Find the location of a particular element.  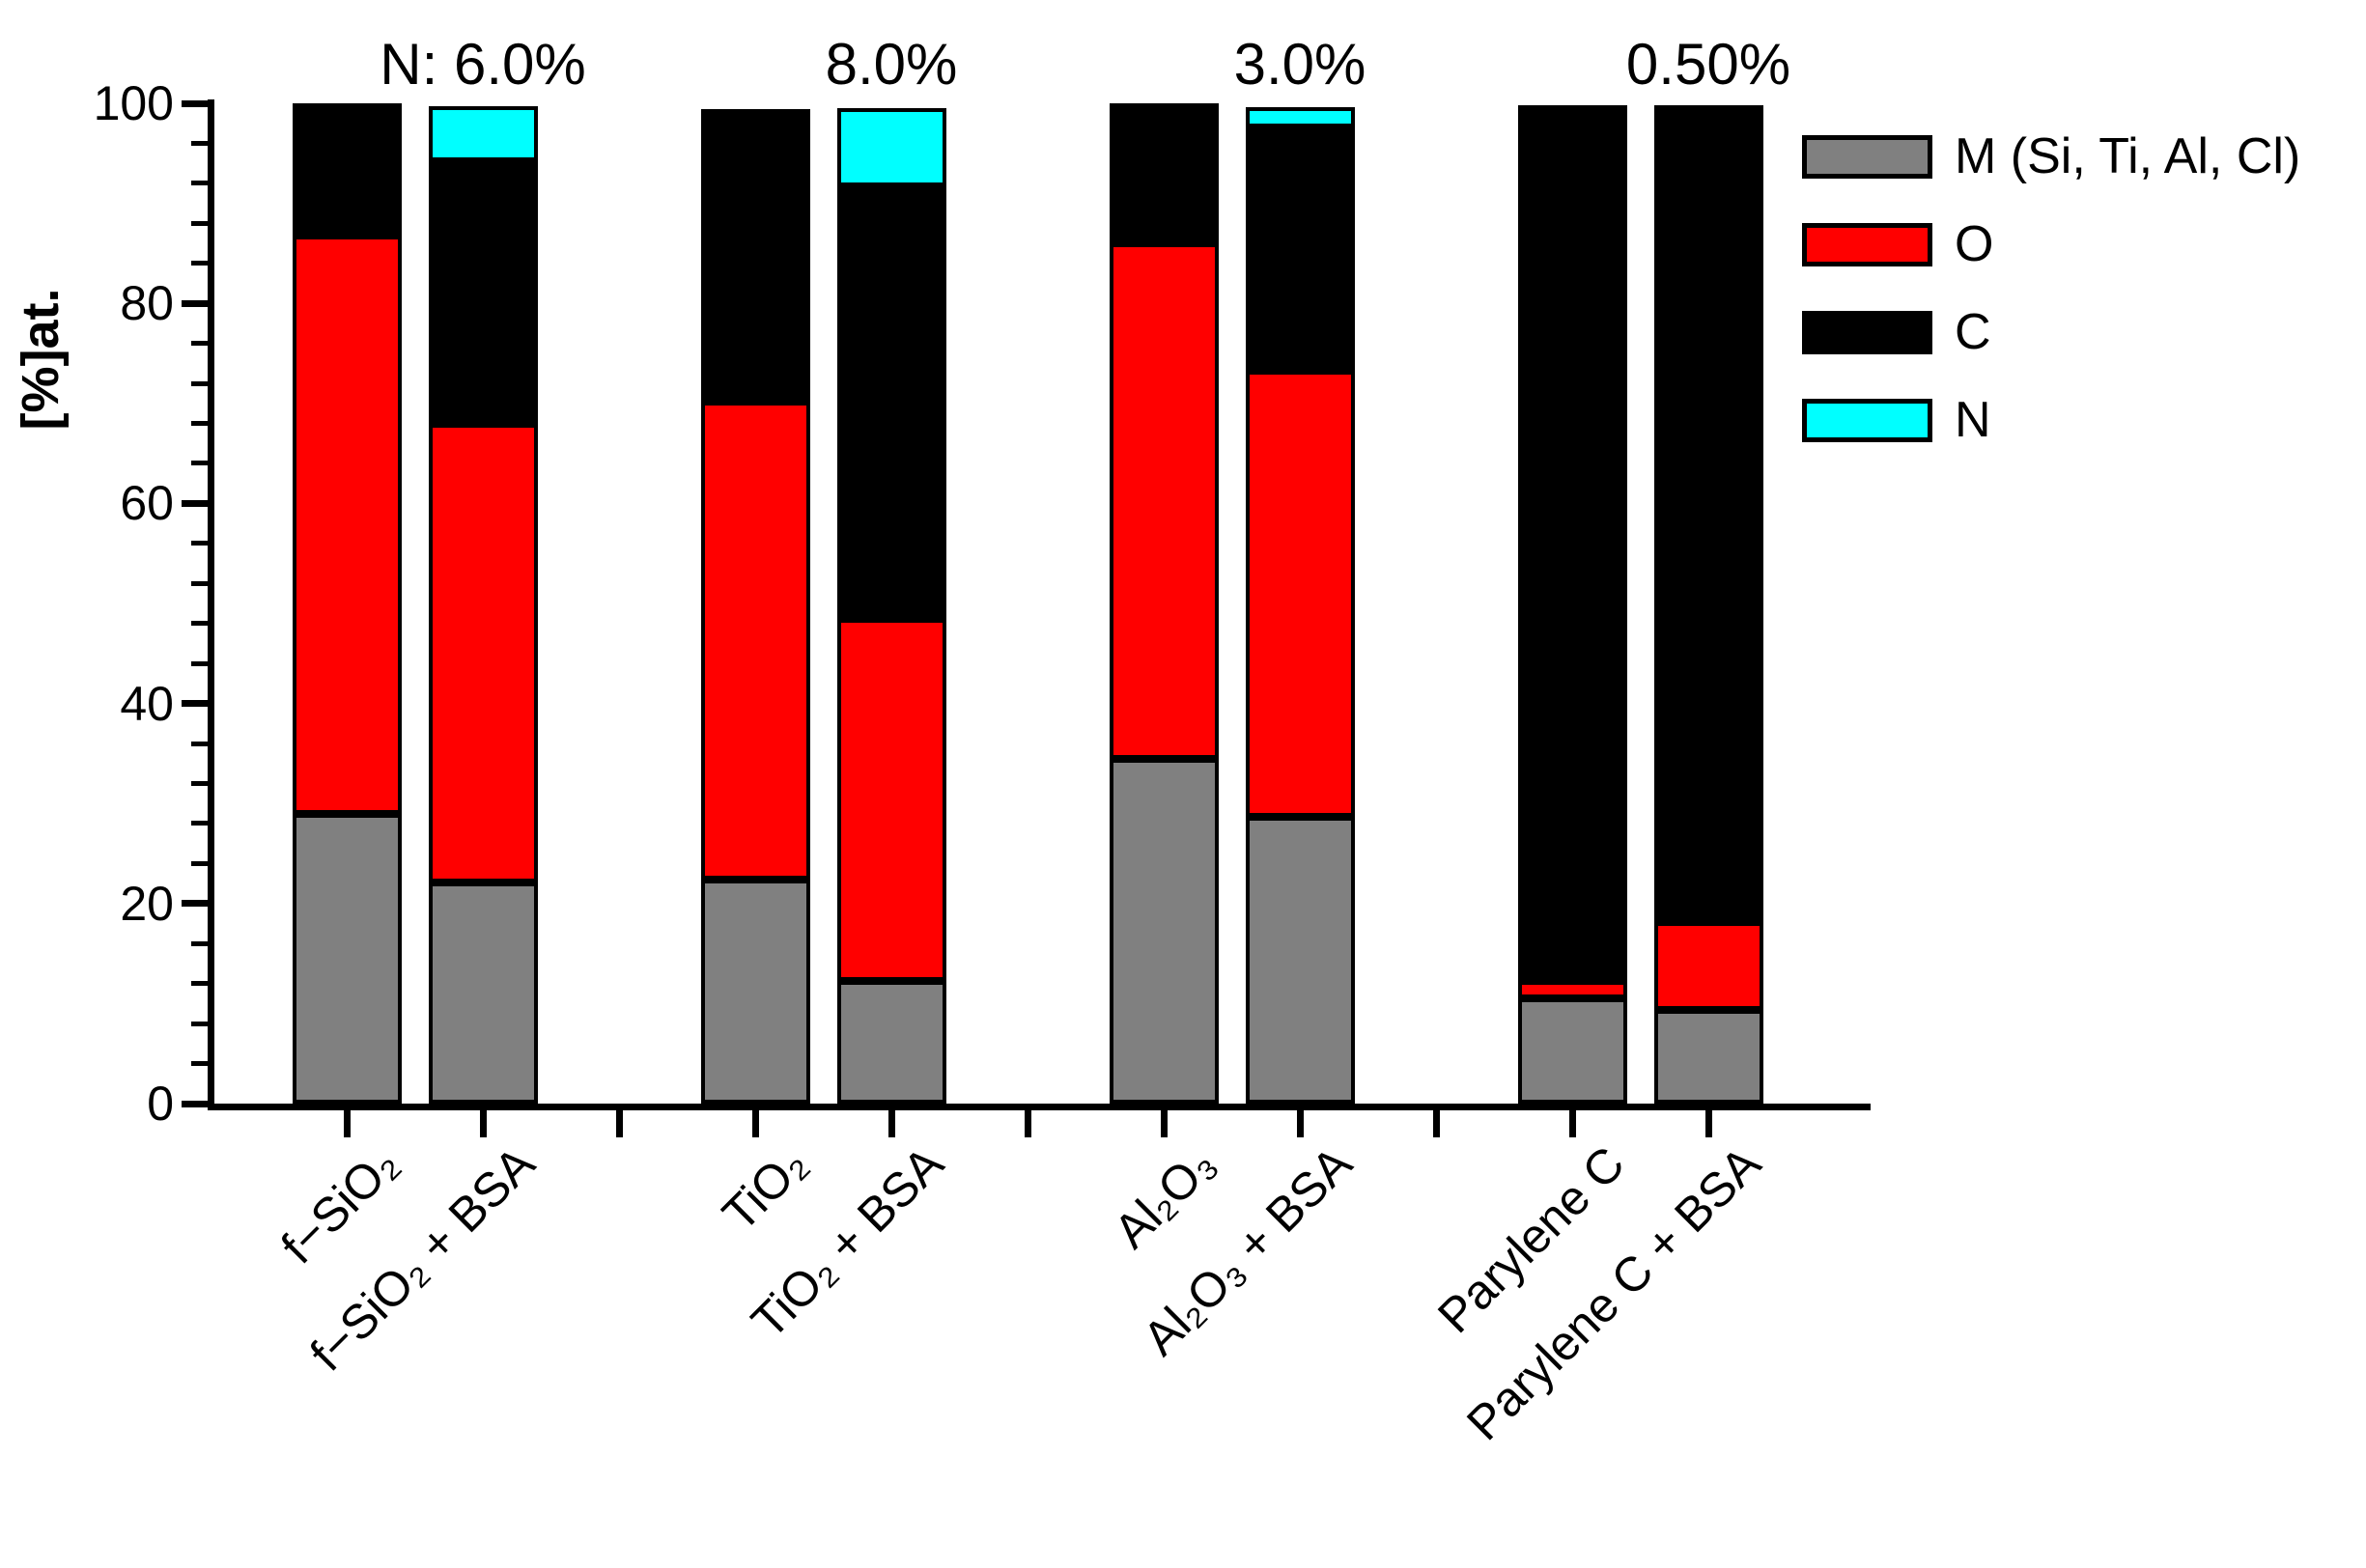

legend-swatch-o is located at coordinates (1867, 245).